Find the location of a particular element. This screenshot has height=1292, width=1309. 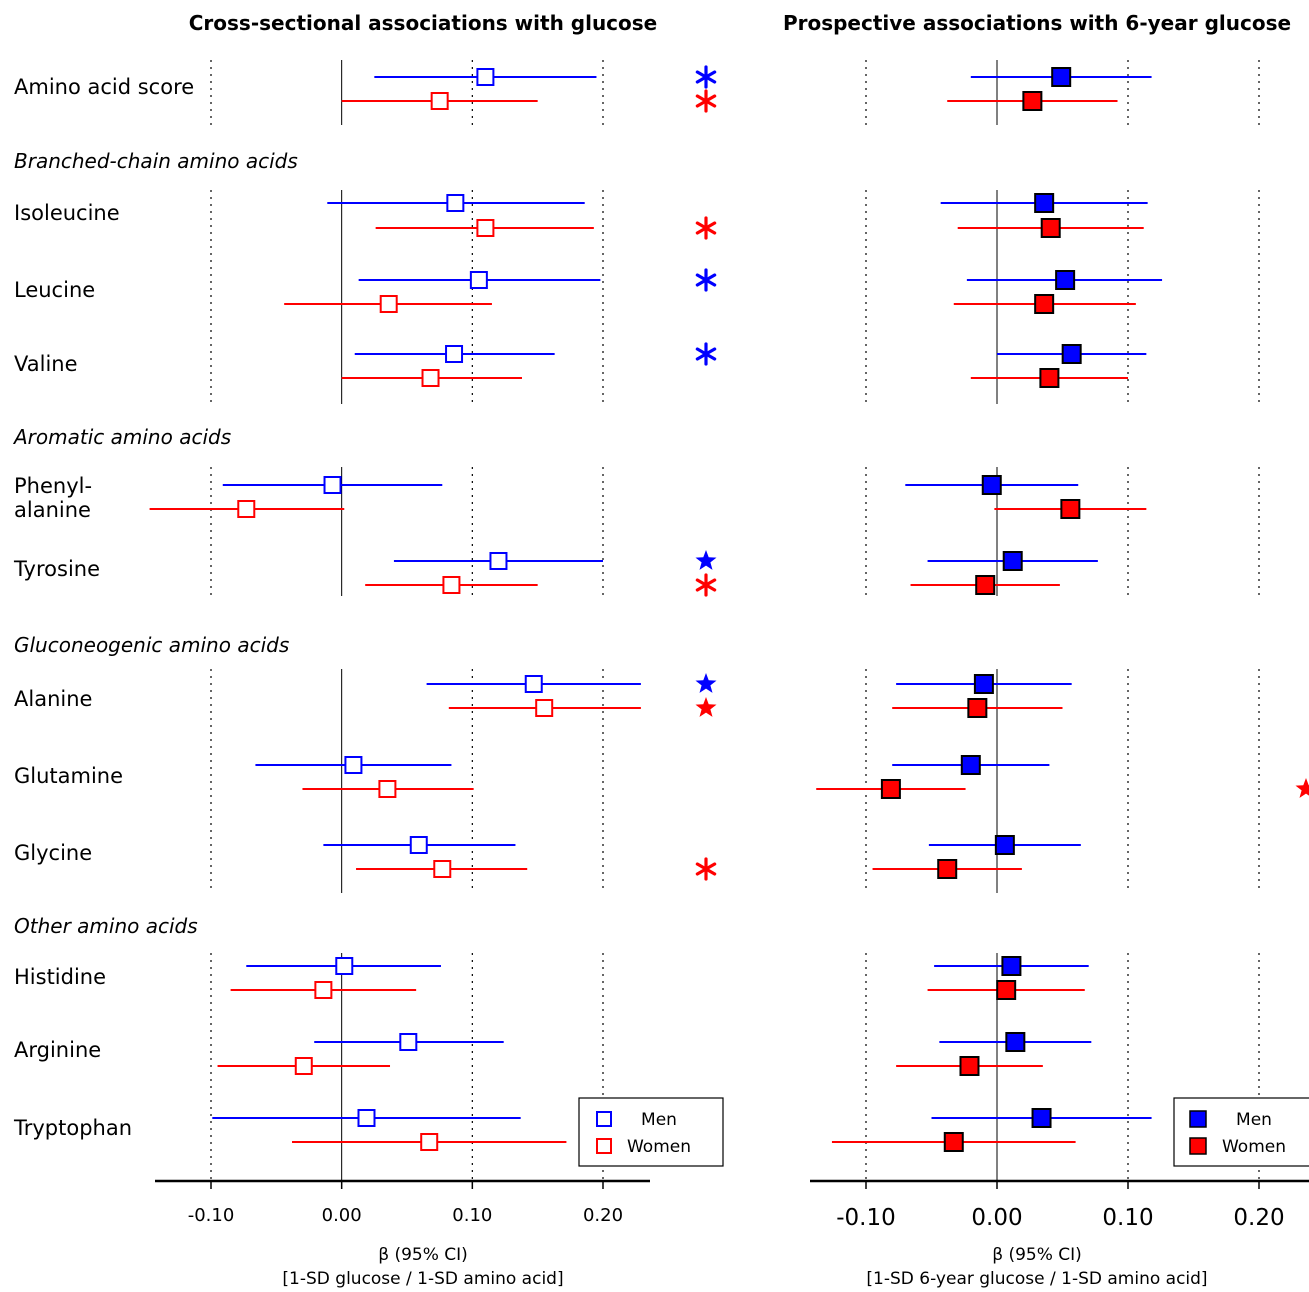

estimate-prosp-ala-women is located at coordinates (977, 708).